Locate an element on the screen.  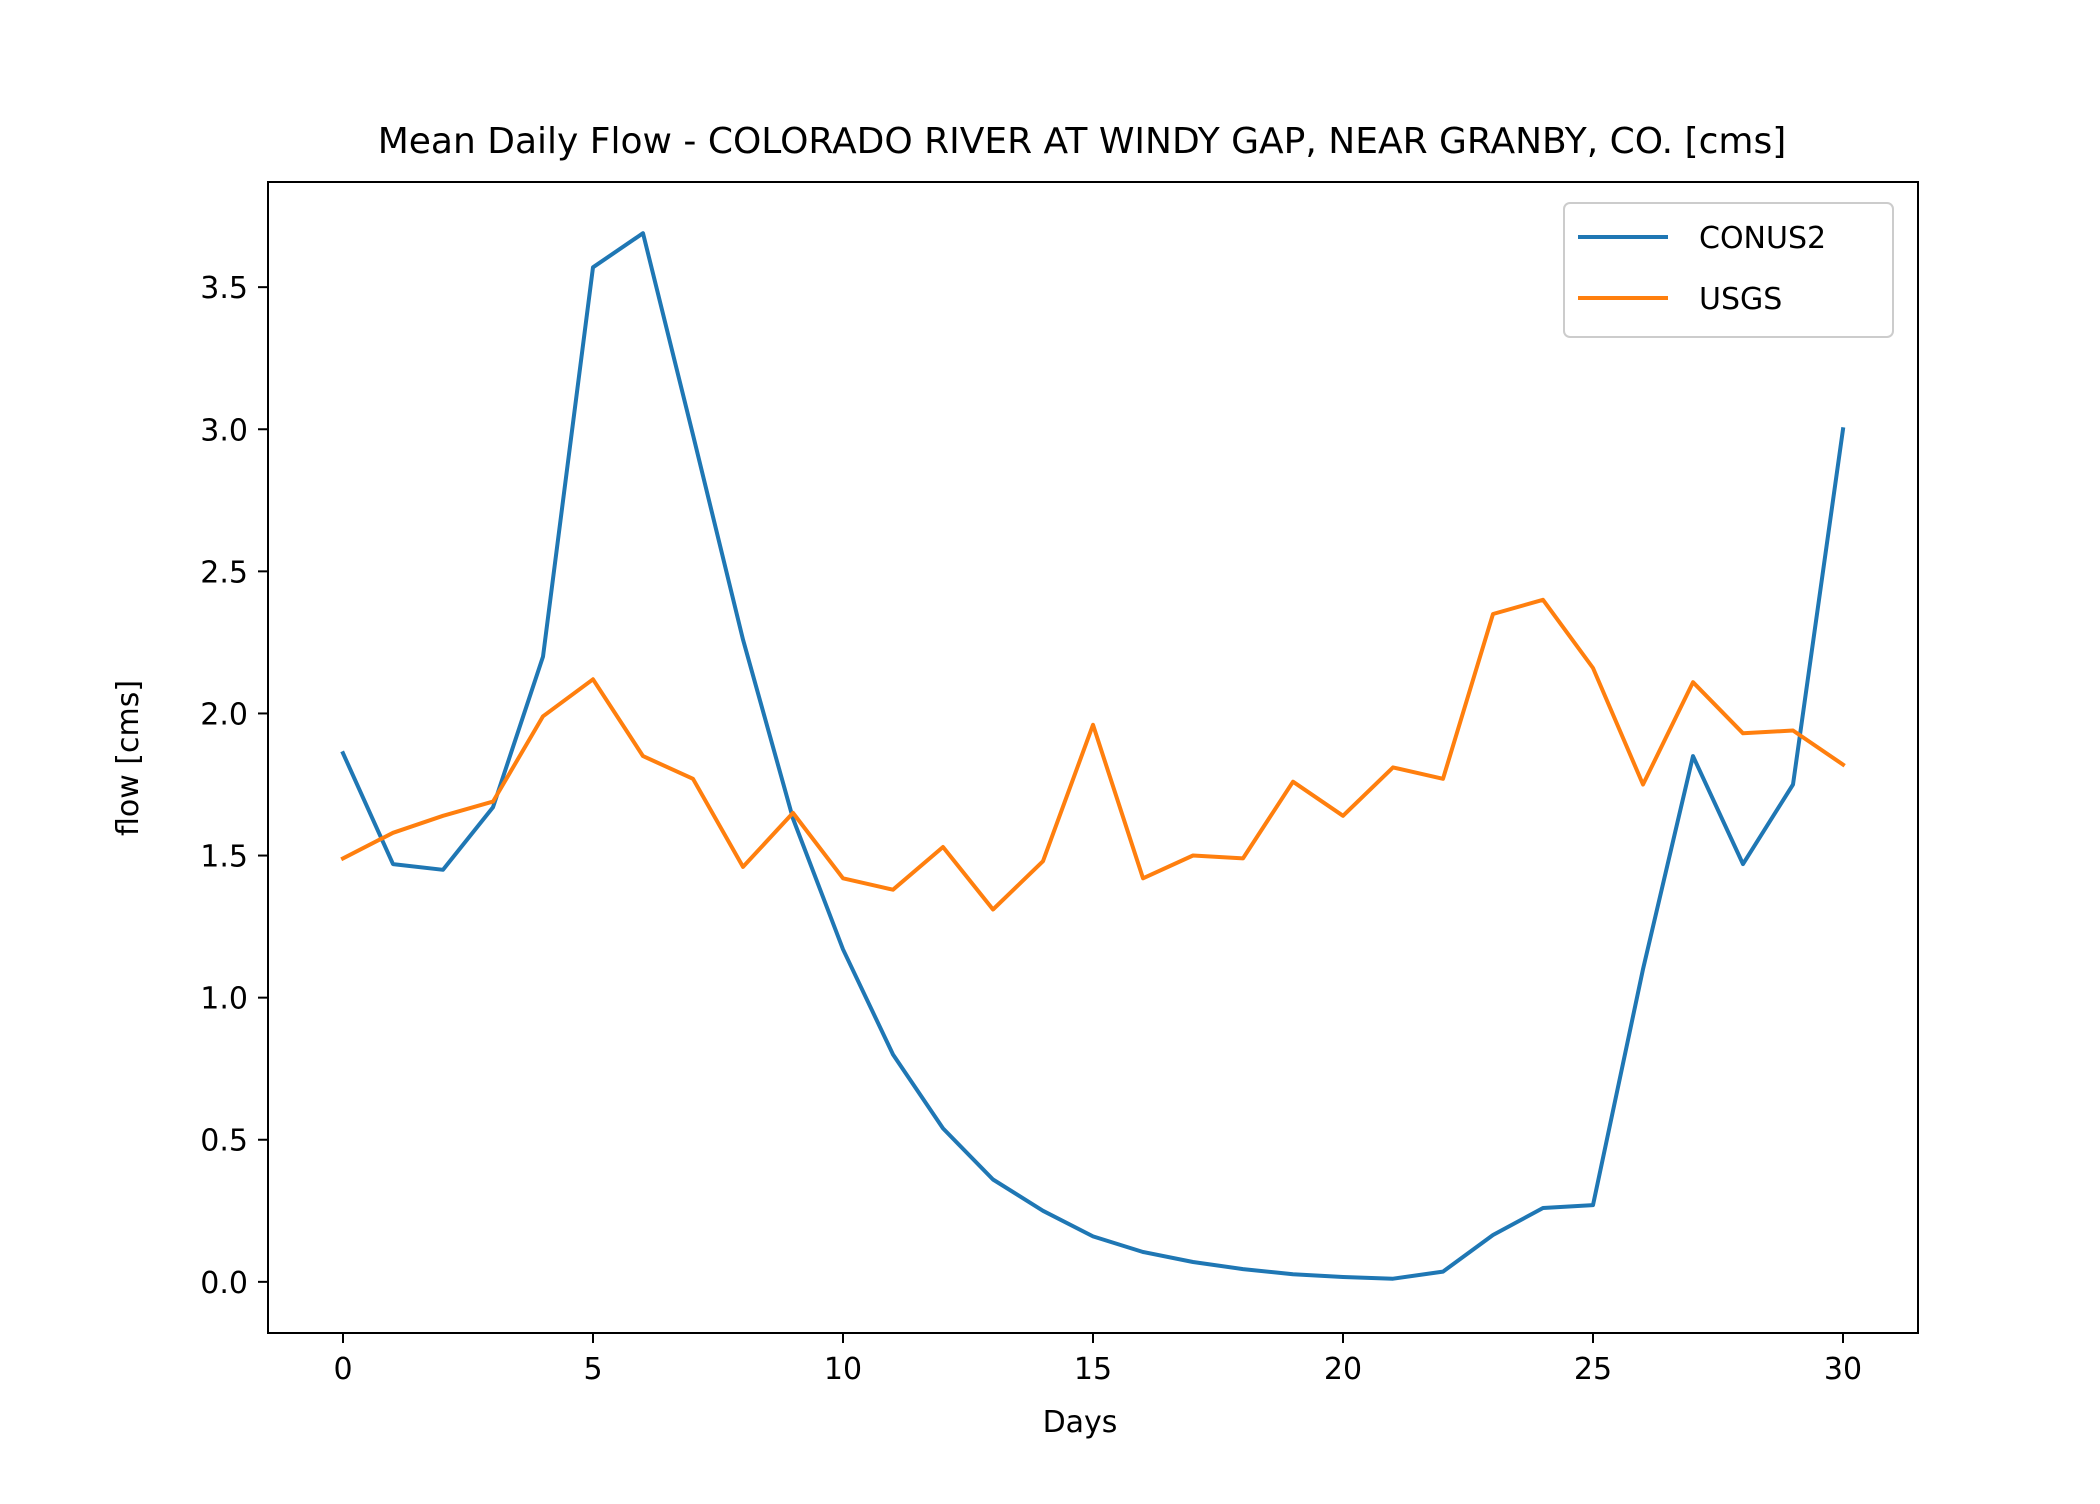
y-tick-label: 1.5 is located at coordinates (224, 857).